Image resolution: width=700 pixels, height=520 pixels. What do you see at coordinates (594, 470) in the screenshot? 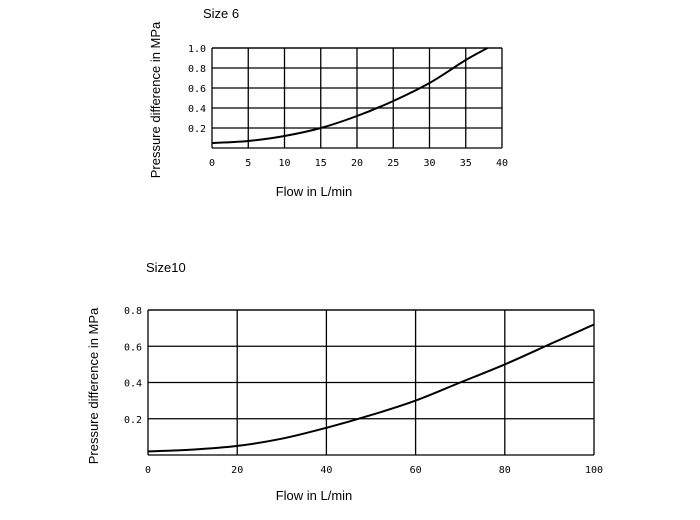
I see `x-tick-label: 100` at bounding box center [594, 470].